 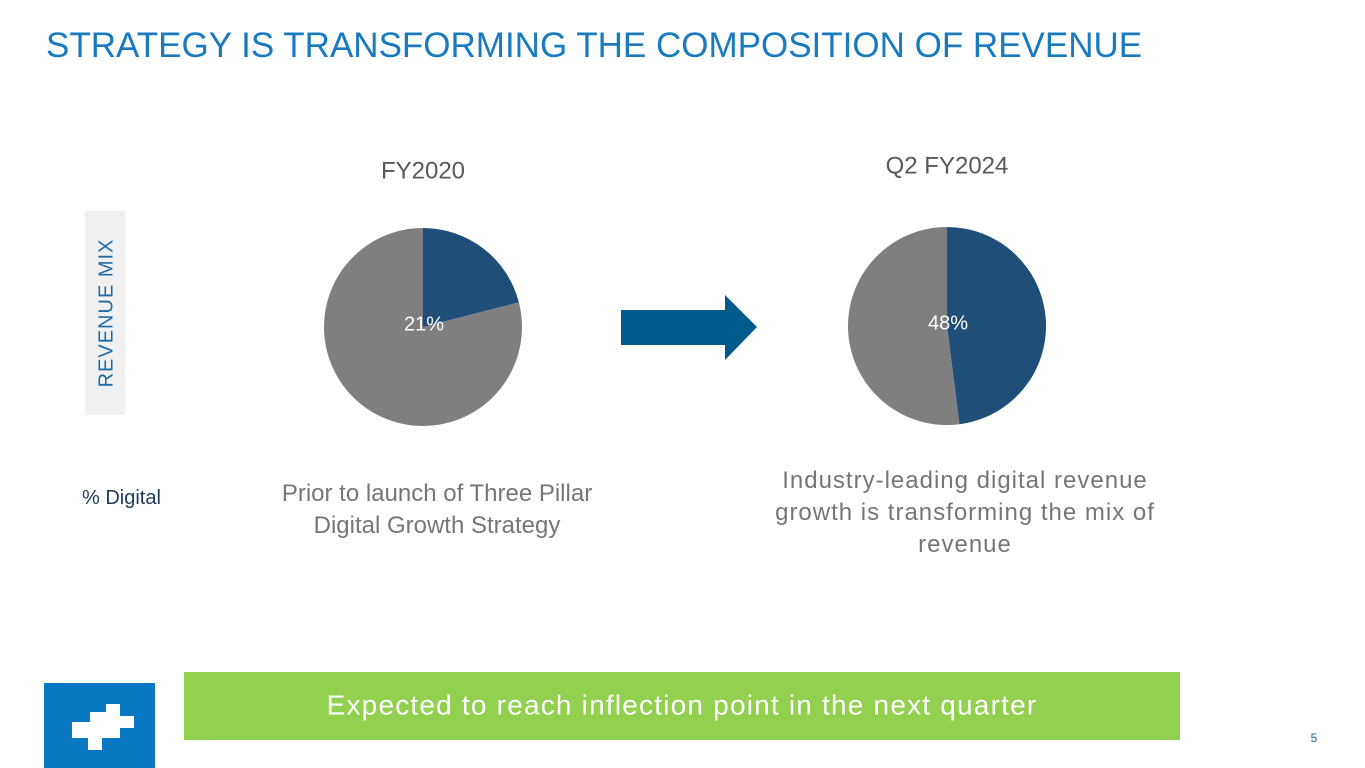 I want to click on data-label: 21%, so click(x=424, y=324).